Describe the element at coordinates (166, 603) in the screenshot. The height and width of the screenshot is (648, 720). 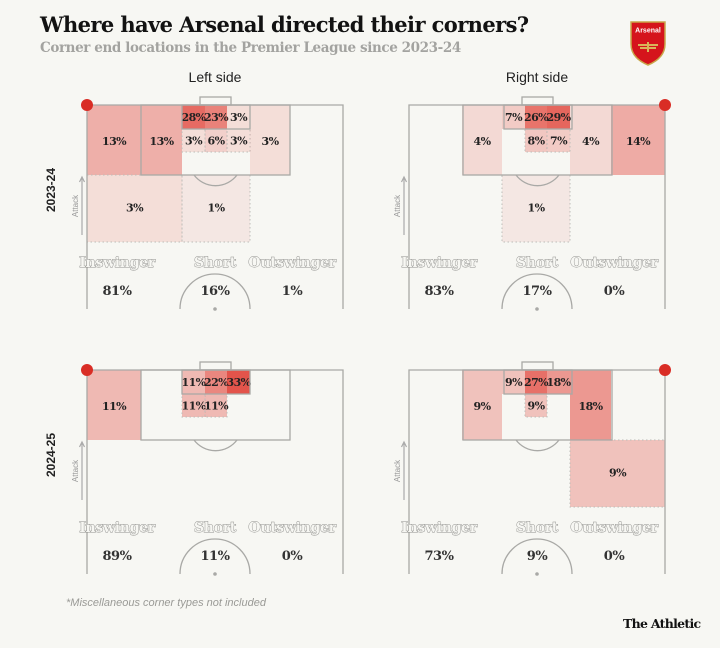
I see `footnote: *Miscellaneous corner types not included` at that location.